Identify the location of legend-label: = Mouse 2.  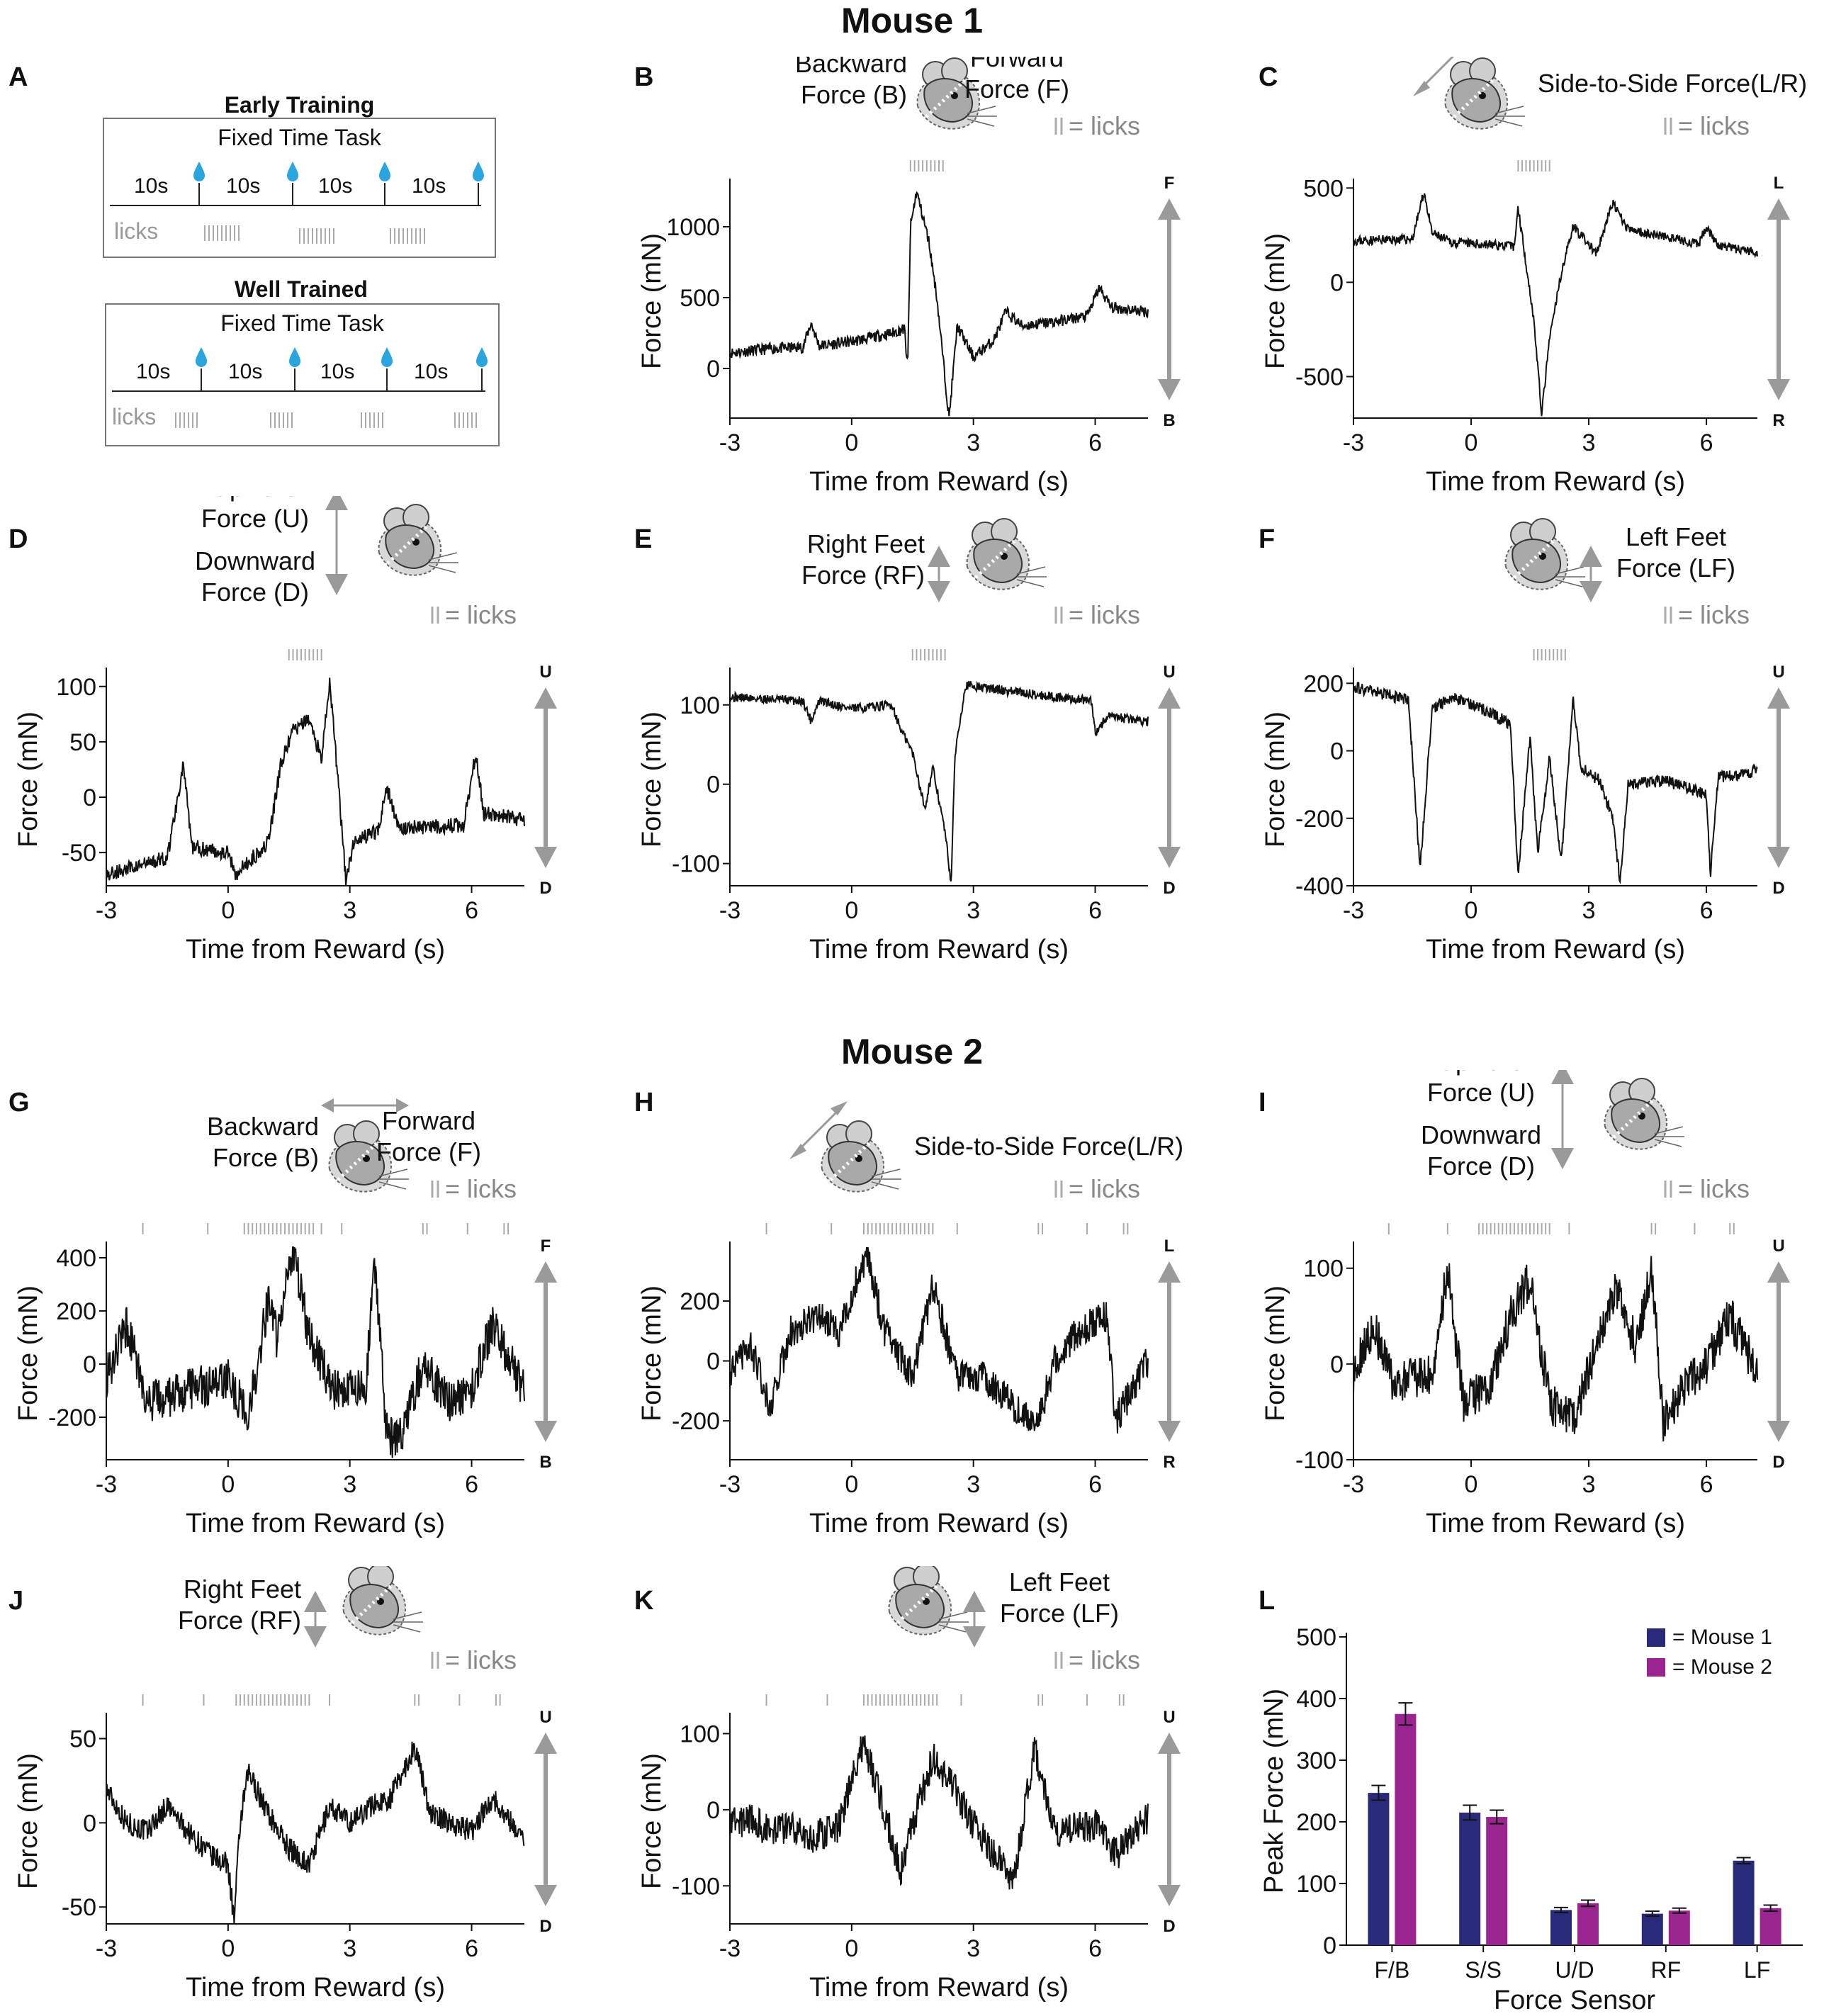
(1722, 1667).